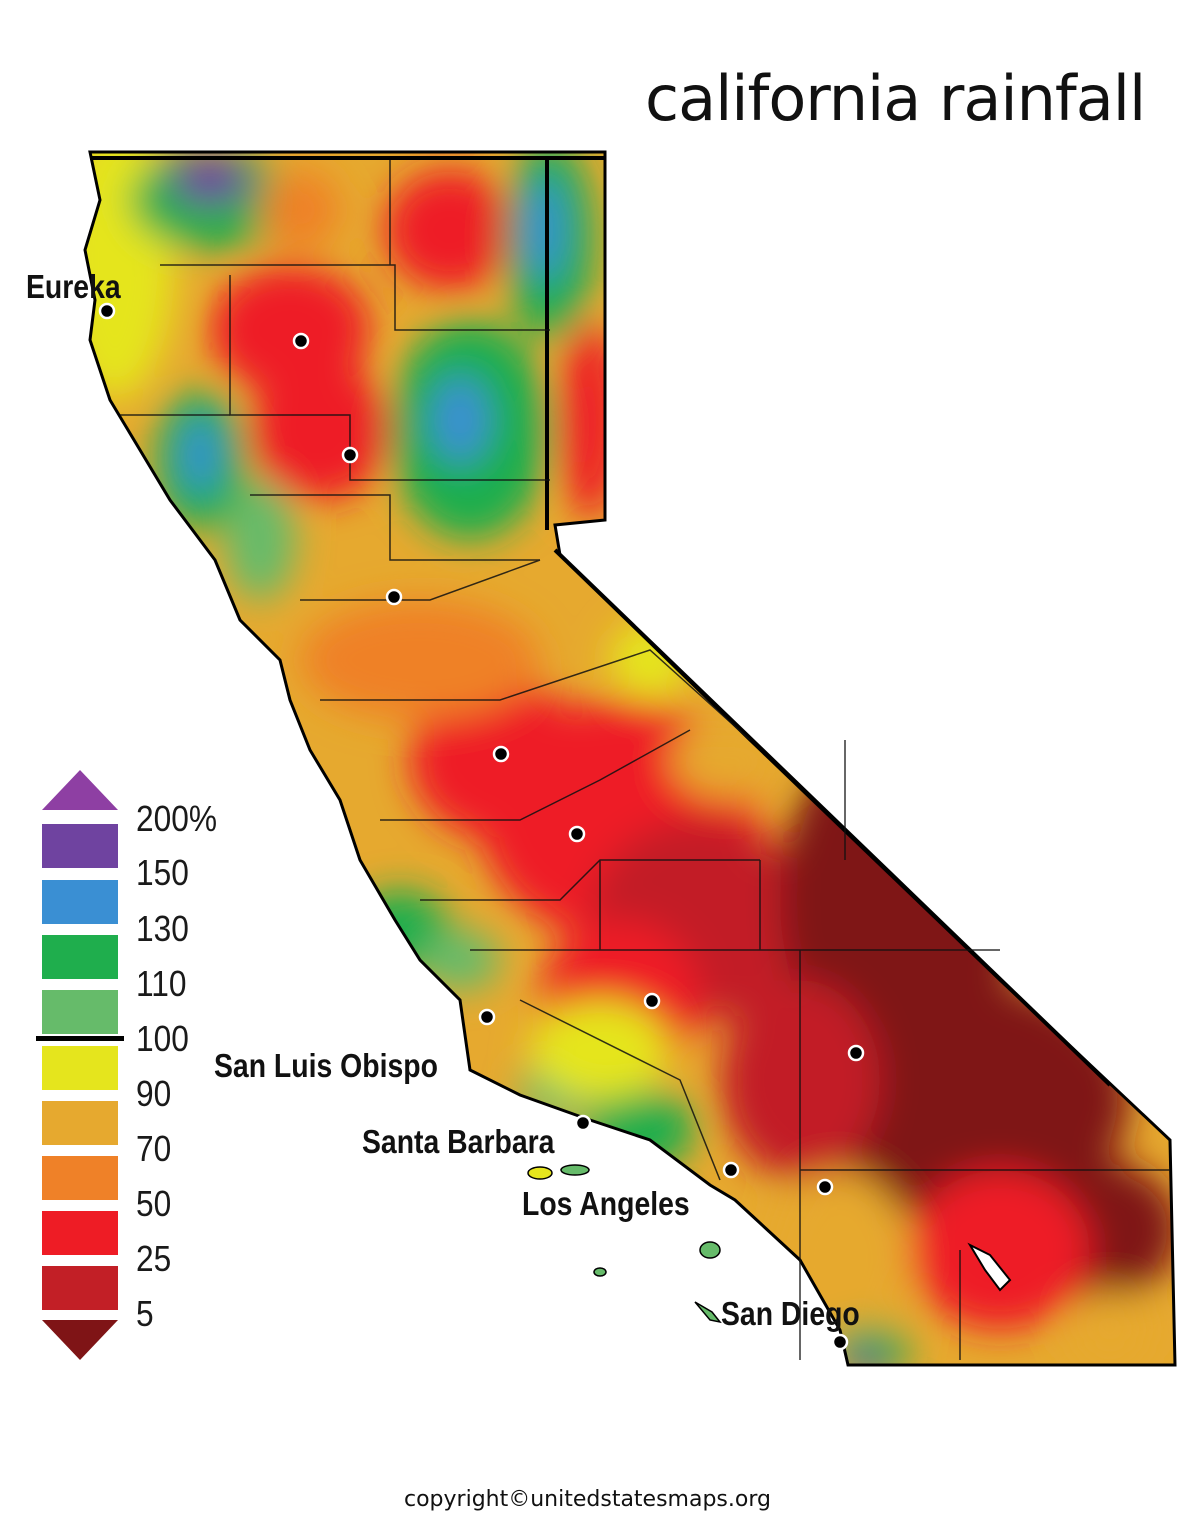  Describe the element at coordinates (326, 1065) in the screenshot. I see `city-label-san-luis-obispo: San Luis Obispo` at that location.